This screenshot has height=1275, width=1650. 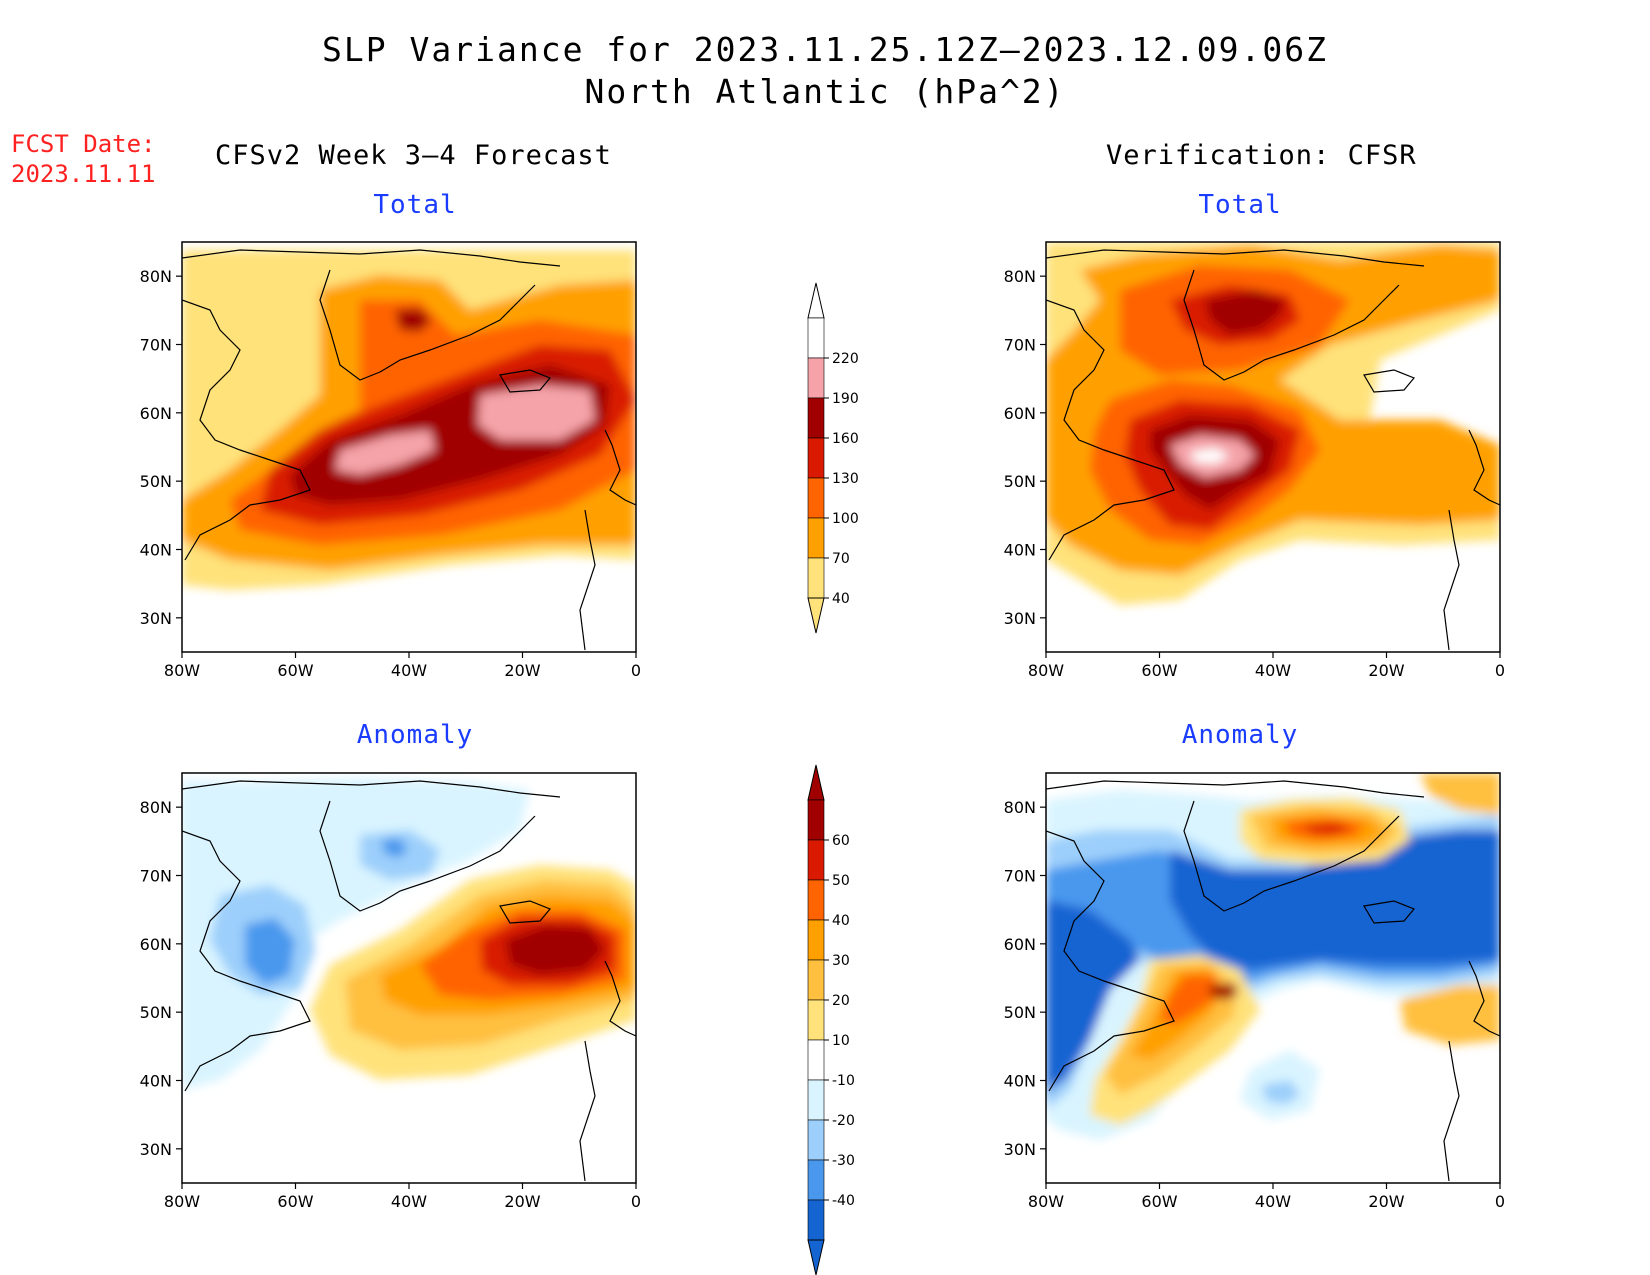 I want to click on total-colorbar-level-label: 220, so click(x=845, y=359).